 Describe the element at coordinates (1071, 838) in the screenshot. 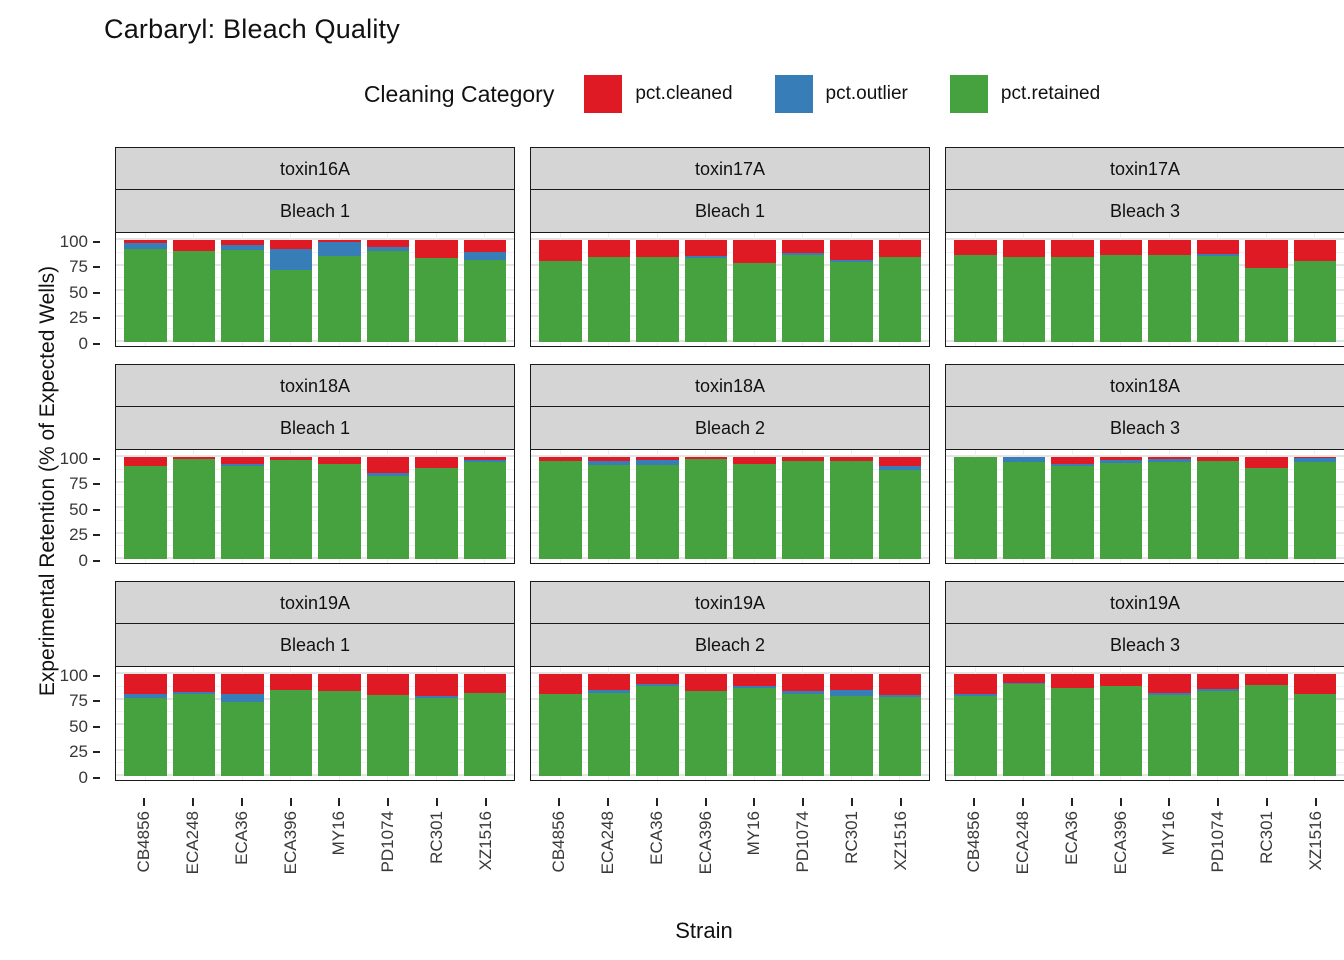

I see `x-tick-label: ECA36` at that location.